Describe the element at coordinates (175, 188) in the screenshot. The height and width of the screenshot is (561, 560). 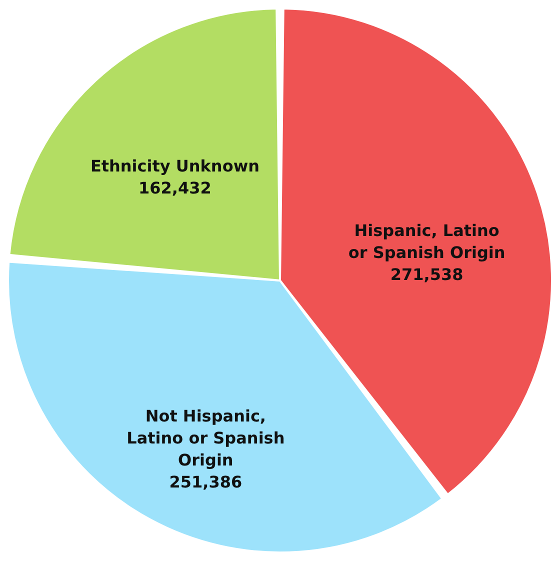
I see `data-label: 162,432` at that location.